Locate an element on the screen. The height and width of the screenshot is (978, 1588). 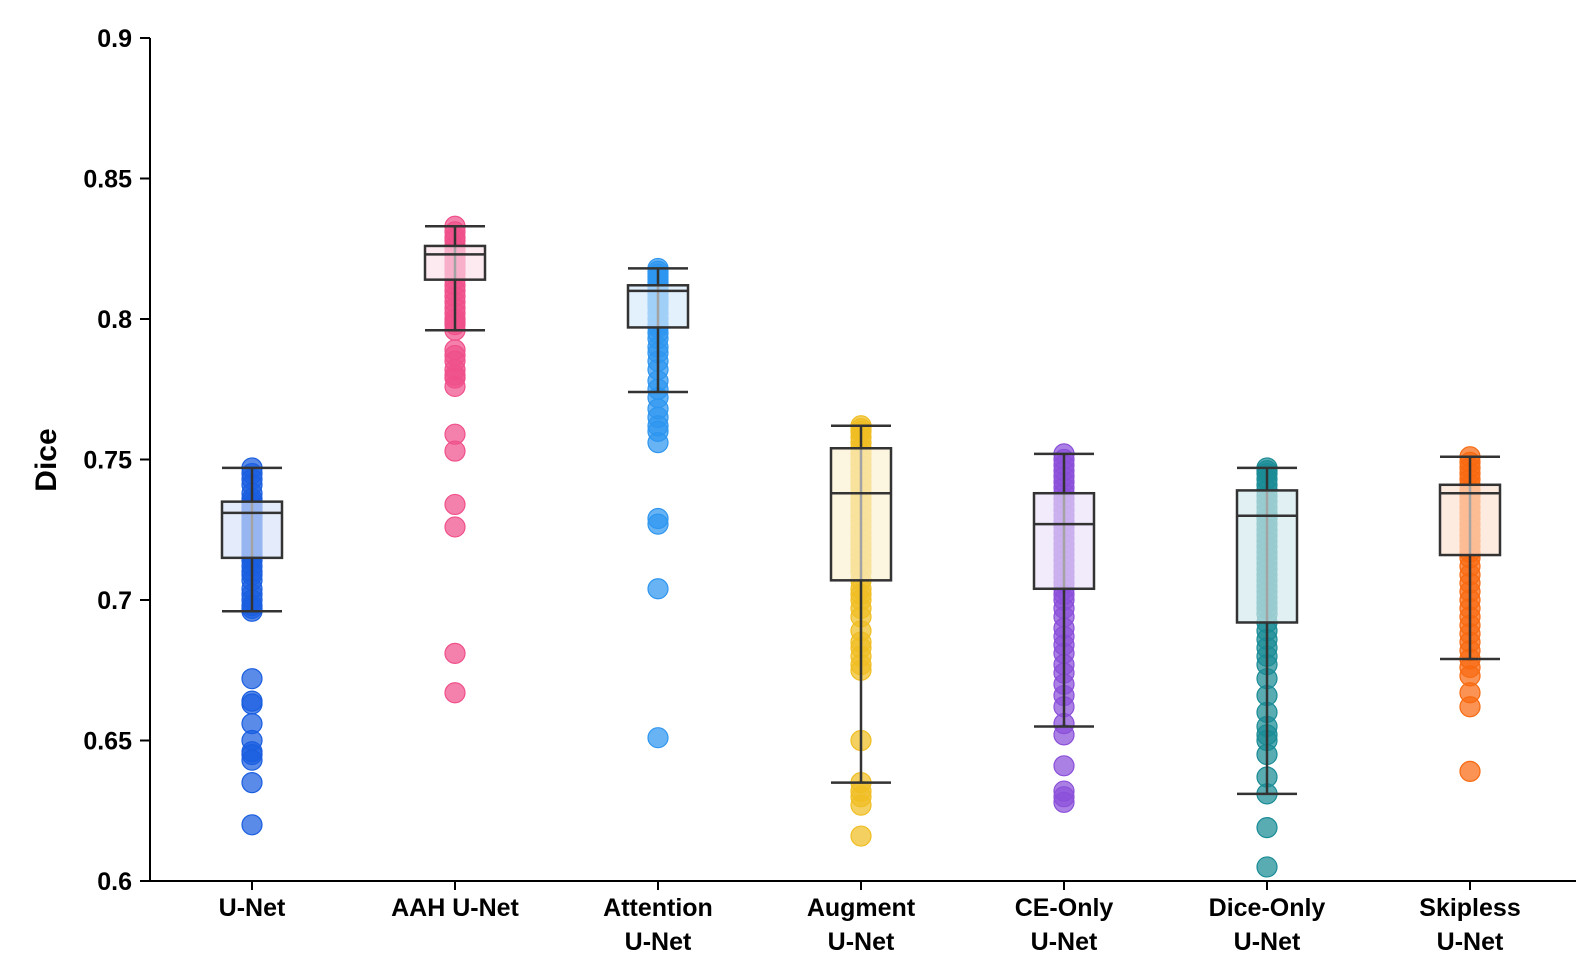
x-tick-label: AAH U-Net is located at coordinates (455, 908).